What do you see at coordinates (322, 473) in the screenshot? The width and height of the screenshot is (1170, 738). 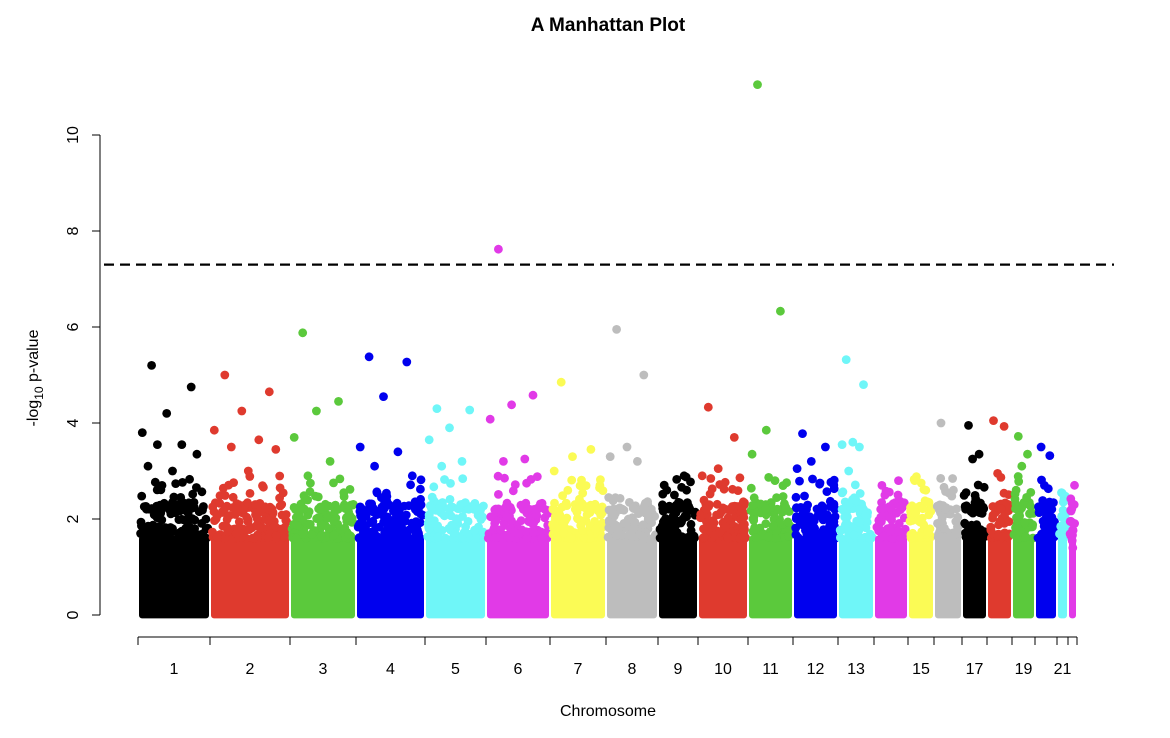 I see `chromosome-3-points` at bounding box center [322, 473].